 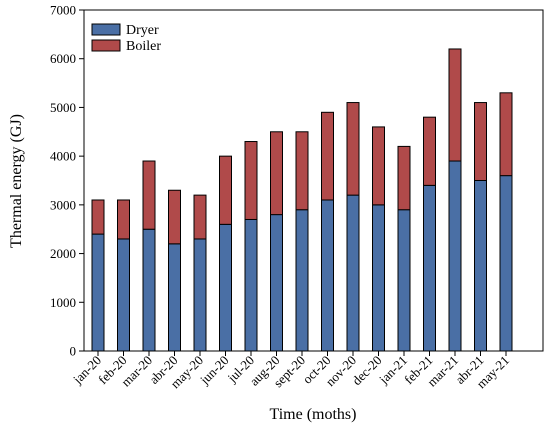 I want to click on y-tick-label: 1000, so click(x=63, y=302).